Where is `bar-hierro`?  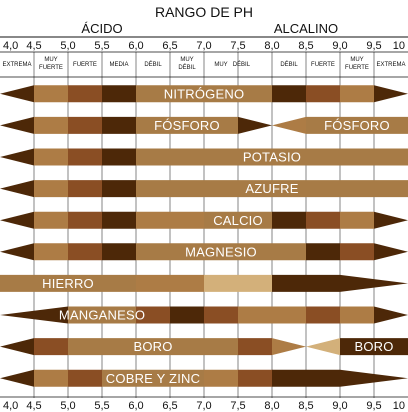 bar-hierro is located at coordinates (204, 283).